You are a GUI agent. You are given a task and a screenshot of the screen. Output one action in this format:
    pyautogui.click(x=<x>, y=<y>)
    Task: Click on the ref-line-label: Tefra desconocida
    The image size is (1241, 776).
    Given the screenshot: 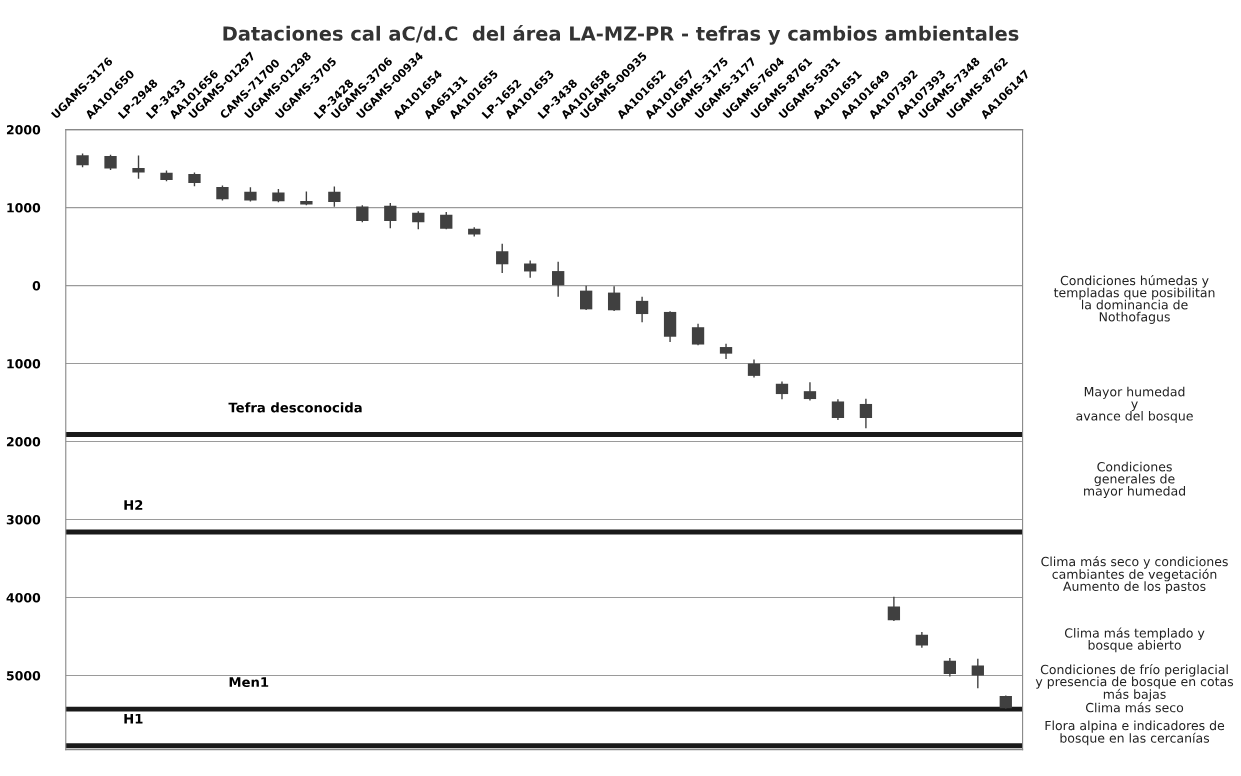 What is the action you would take?
    pyautogui.click(x=295, y=407)
    